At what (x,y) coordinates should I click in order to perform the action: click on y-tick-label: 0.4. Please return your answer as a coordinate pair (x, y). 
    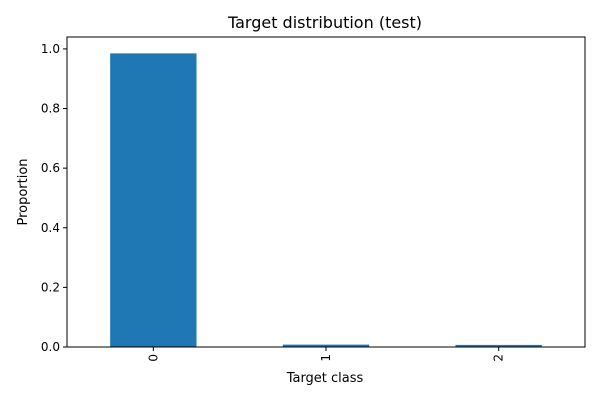
    Looking at the image, I should click on (50, 228).